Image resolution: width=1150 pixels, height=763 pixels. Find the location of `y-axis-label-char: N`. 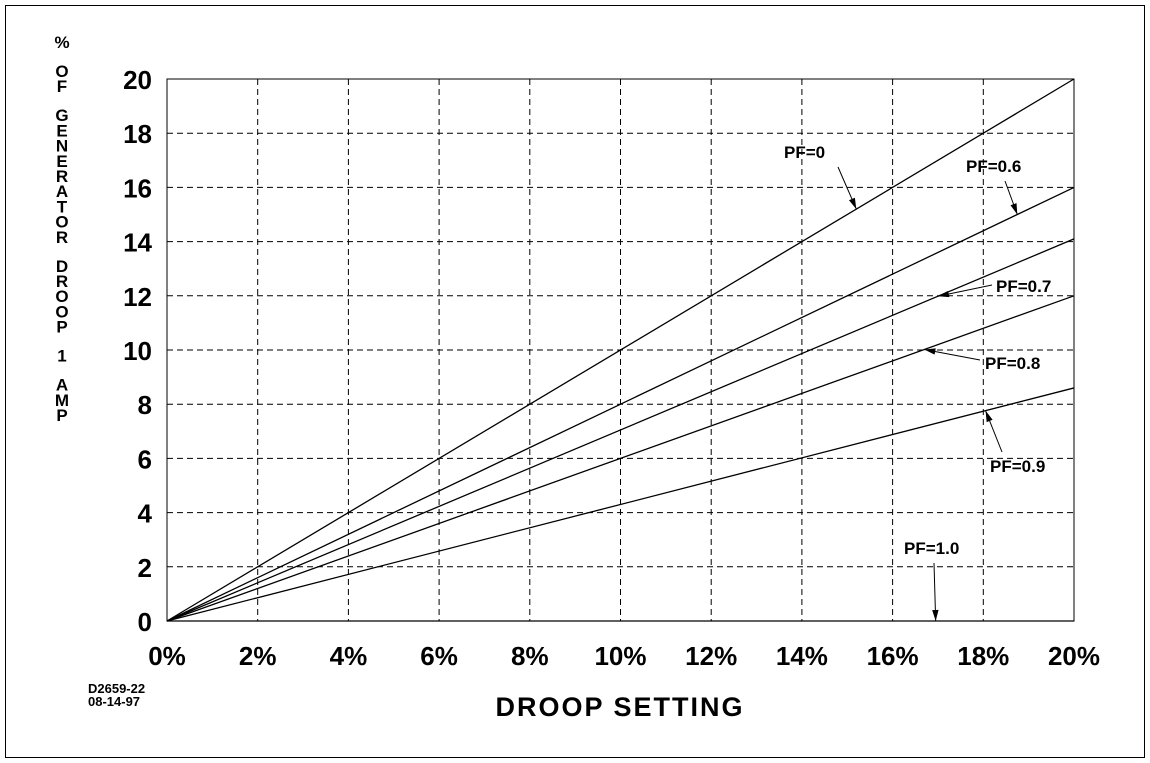

y-axis-label-char: N is located at coordinates (62, 146).